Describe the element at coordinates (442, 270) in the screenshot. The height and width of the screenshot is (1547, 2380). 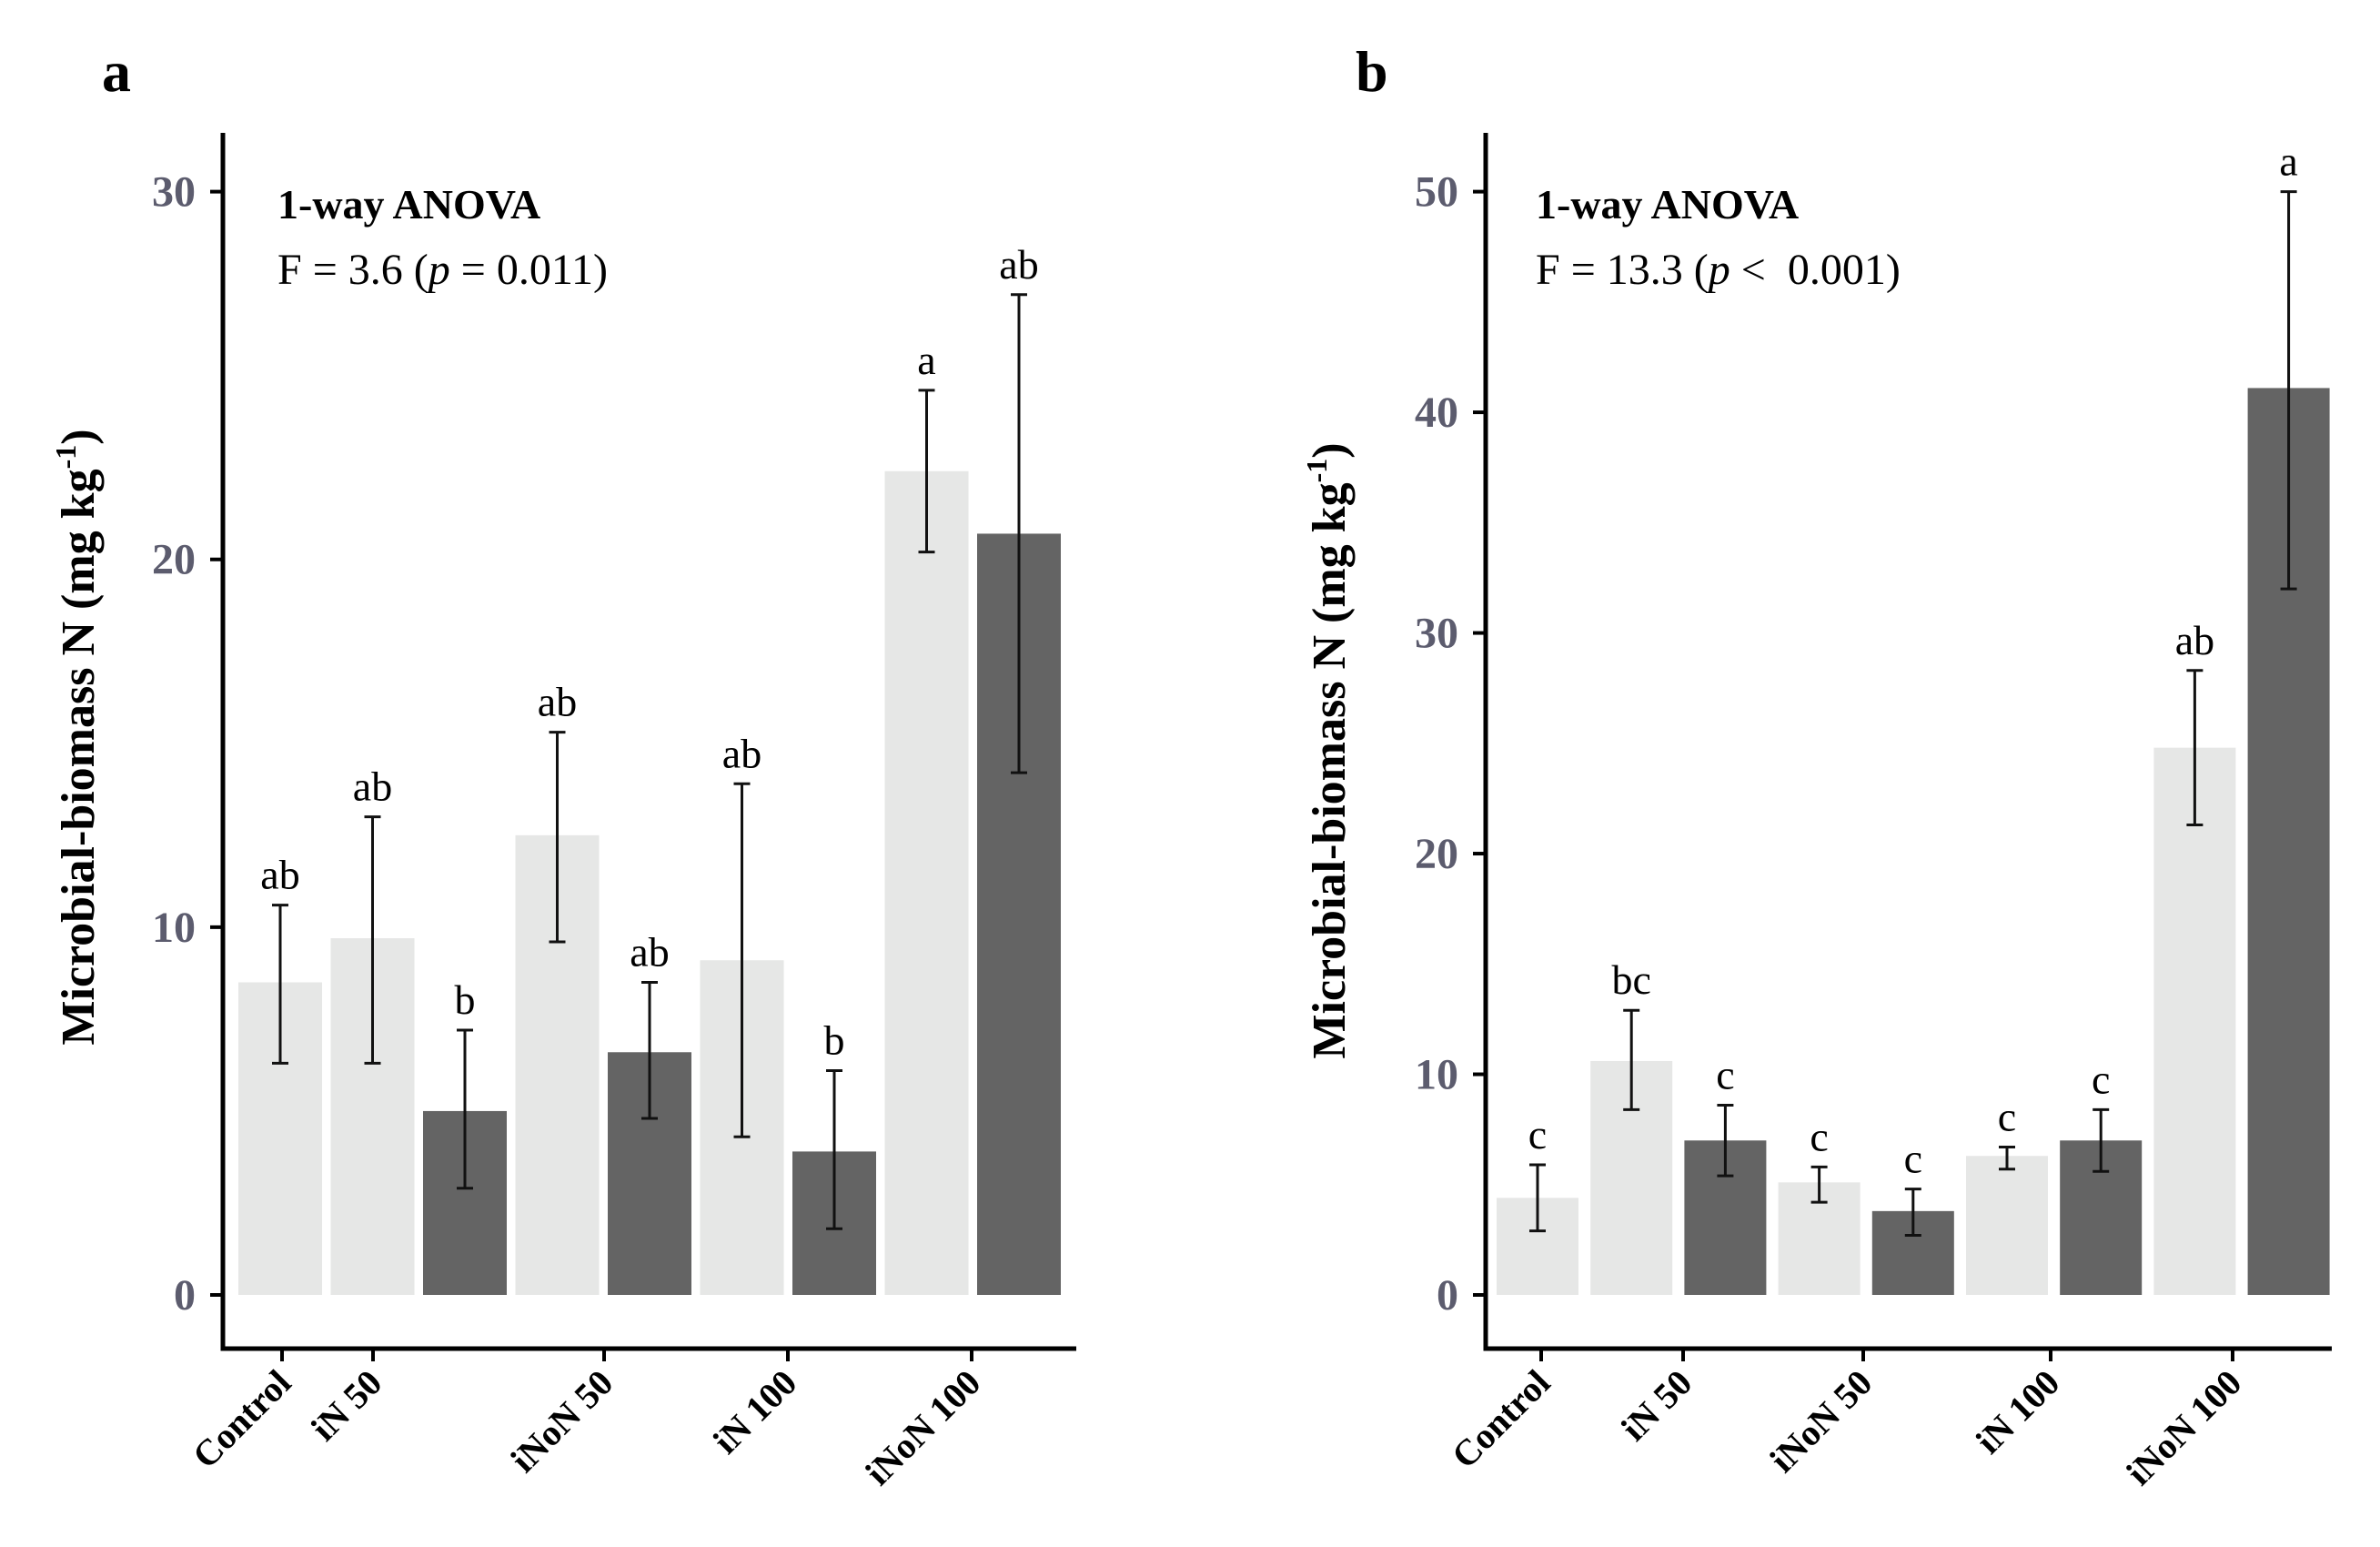
I see `anova-statistic: F = 3.6 (p = 0.011)` at that location.